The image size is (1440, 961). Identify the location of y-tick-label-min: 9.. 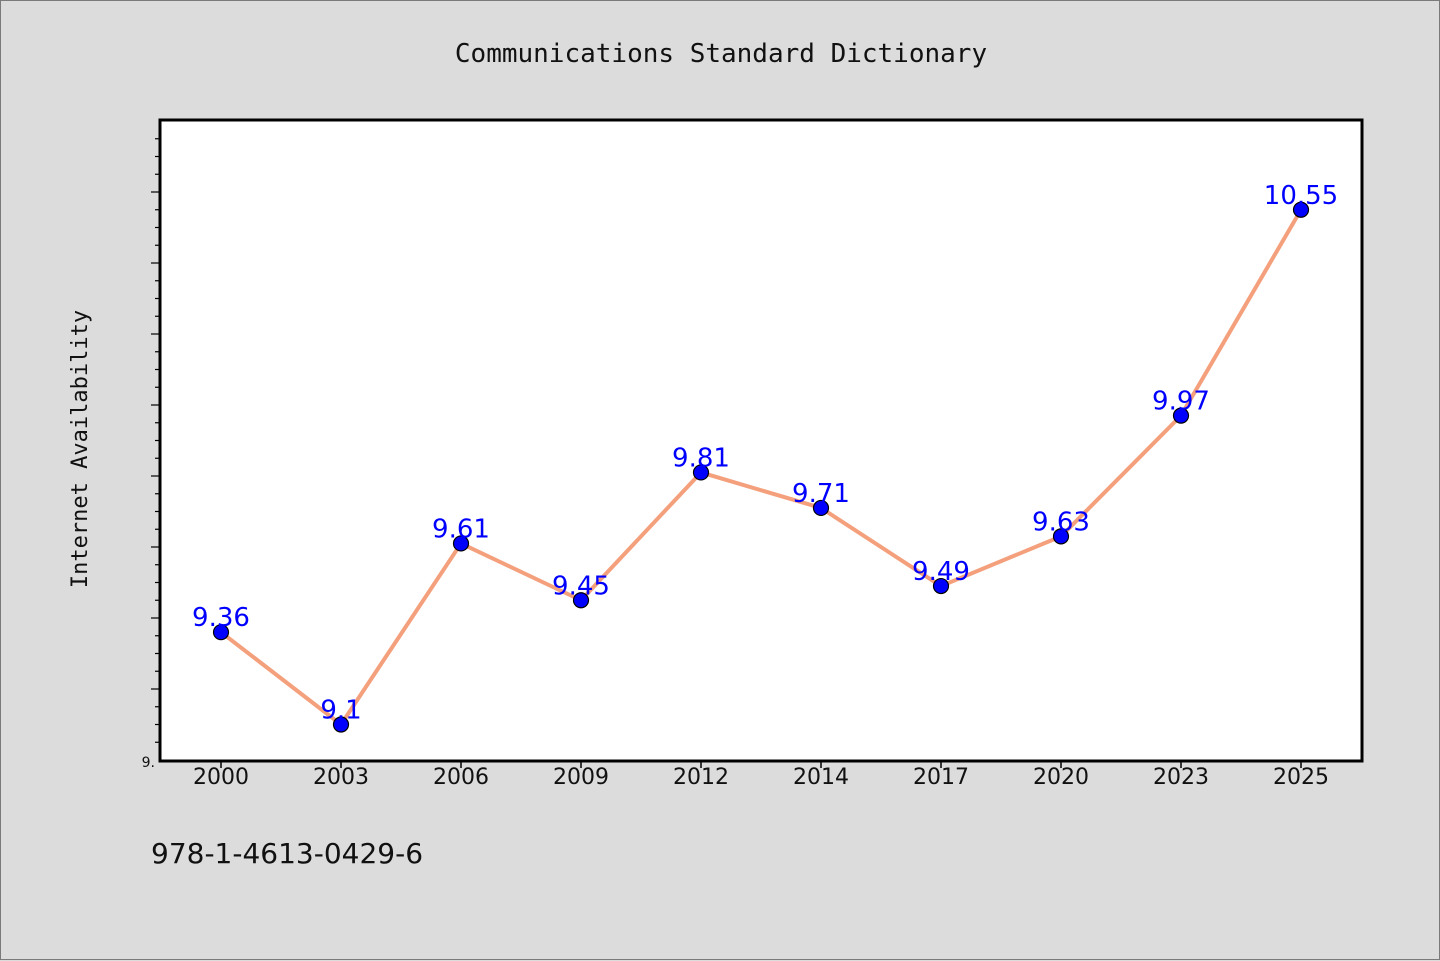
(148, 763).